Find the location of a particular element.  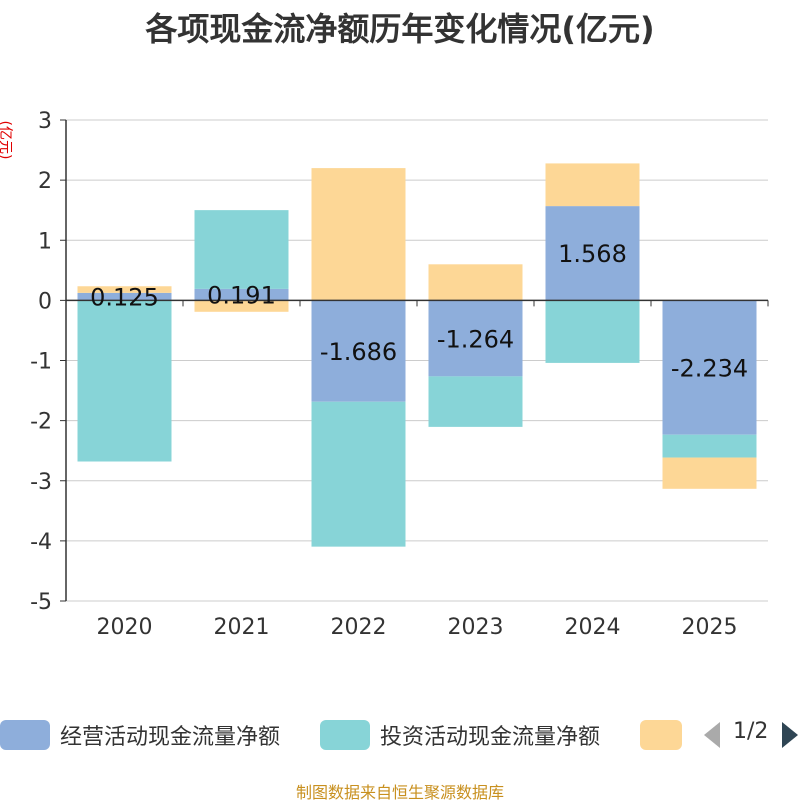

x-tick-label-2023: 2023 is located at coordinates (476, 627).